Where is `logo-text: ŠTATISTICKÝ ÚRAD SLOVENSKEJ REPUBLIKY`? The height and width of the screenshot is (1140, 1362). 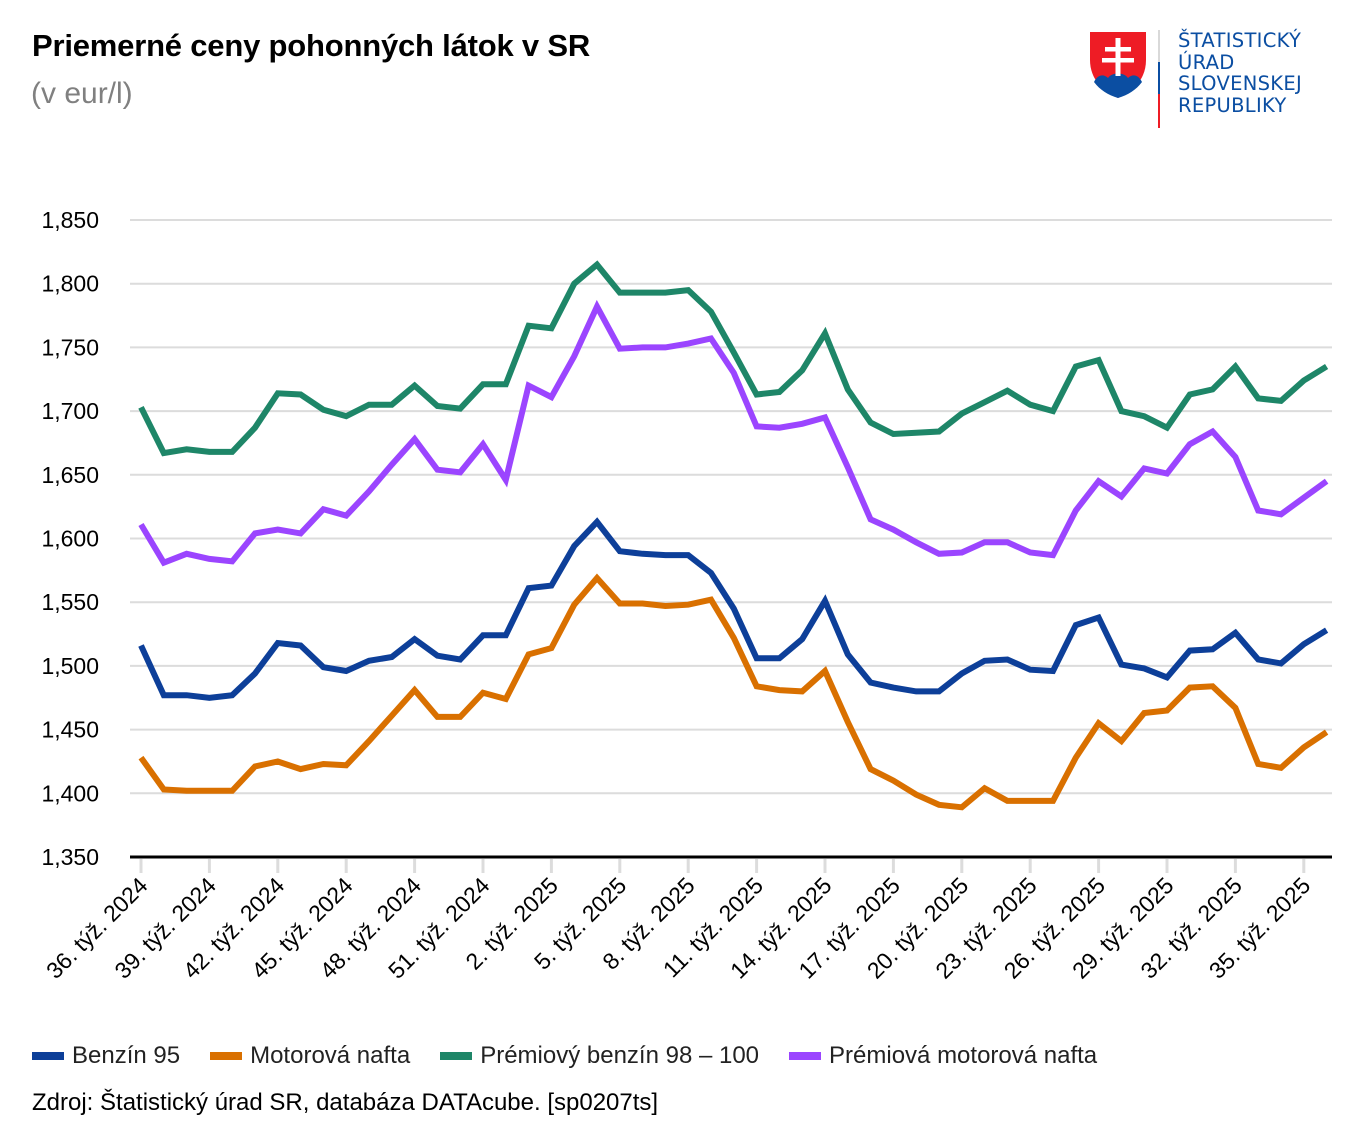
logo-text: ŠTATISTICKÝ ÚRAD SLOVENSKEJ REPUBLIKY is located at coordinates (1240, 73).